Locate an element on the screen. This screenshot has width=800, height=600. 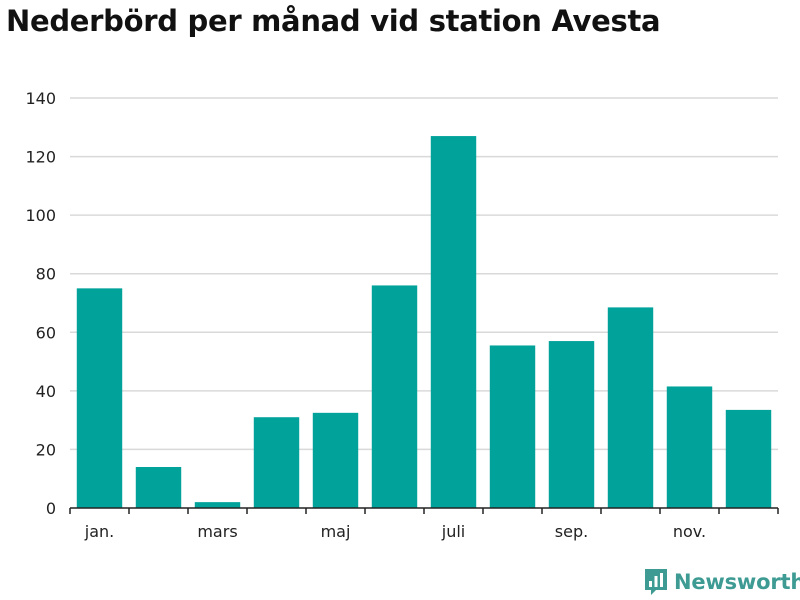
brand-logo: Newsworthy is located at coordinates (722, 582).